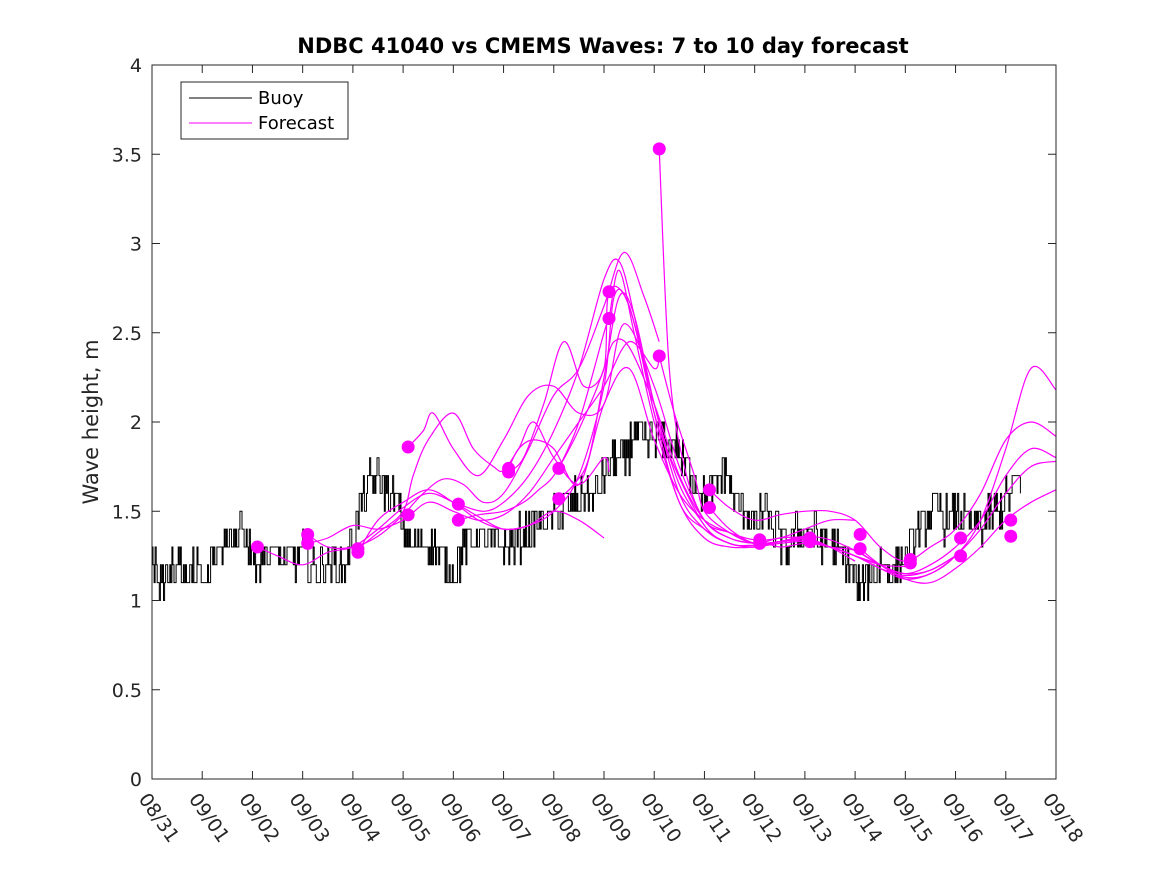 This screenshot has width=1167, height=875. Describe the element at coordinates (136, 66) in the screenshot. I see `y-tick-label: 4` at that location.